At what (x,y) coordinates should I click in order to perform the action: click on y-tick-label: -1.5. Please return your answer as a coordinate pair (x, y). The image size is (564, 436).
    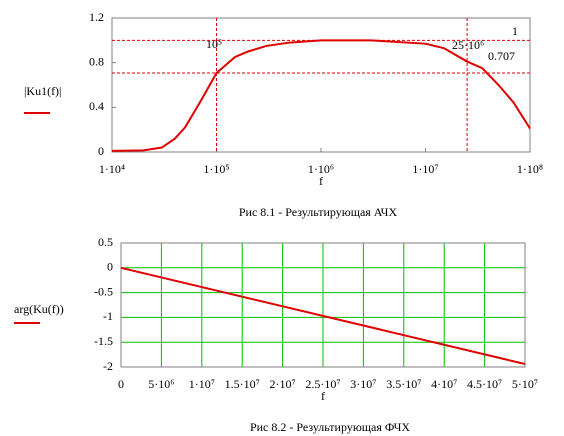
    Looking at the image, I should click on (103, 341).